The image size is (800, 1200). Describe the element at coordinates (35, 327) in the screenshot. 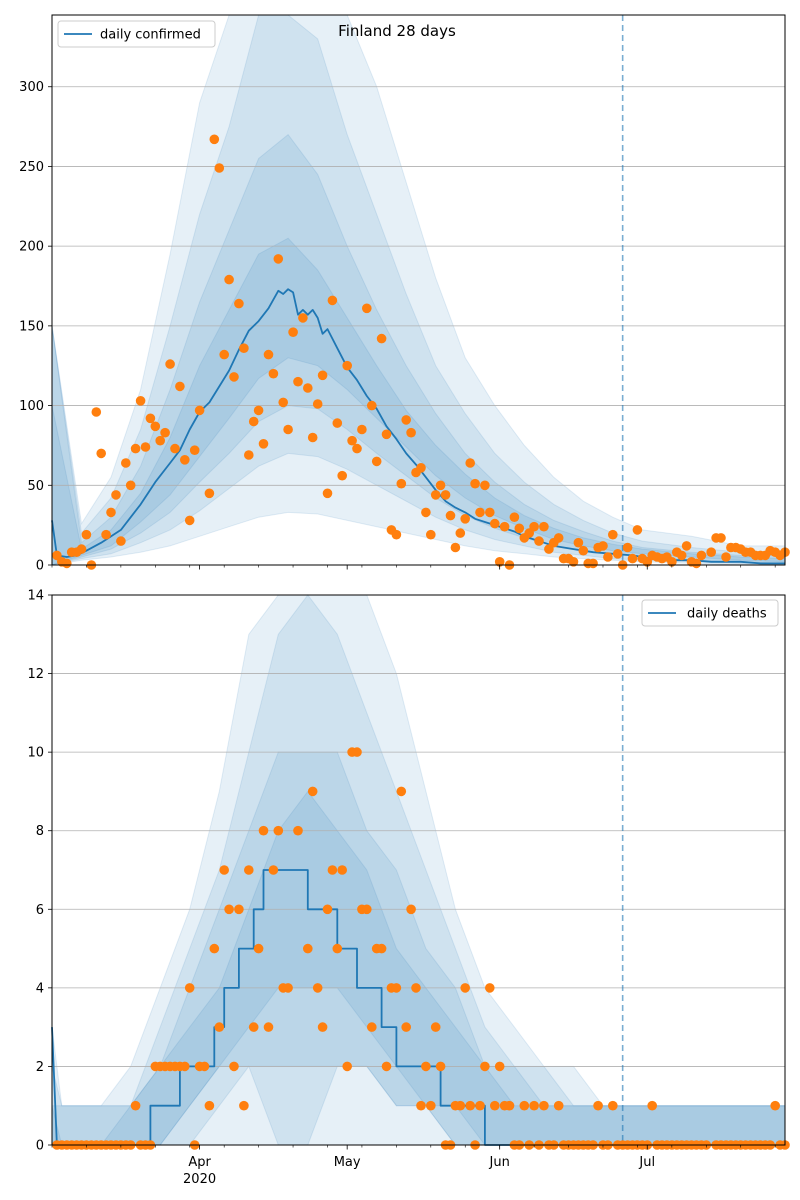

I see `confirmed-y-axis: 0 50 100 150 200 250 300` at that location.